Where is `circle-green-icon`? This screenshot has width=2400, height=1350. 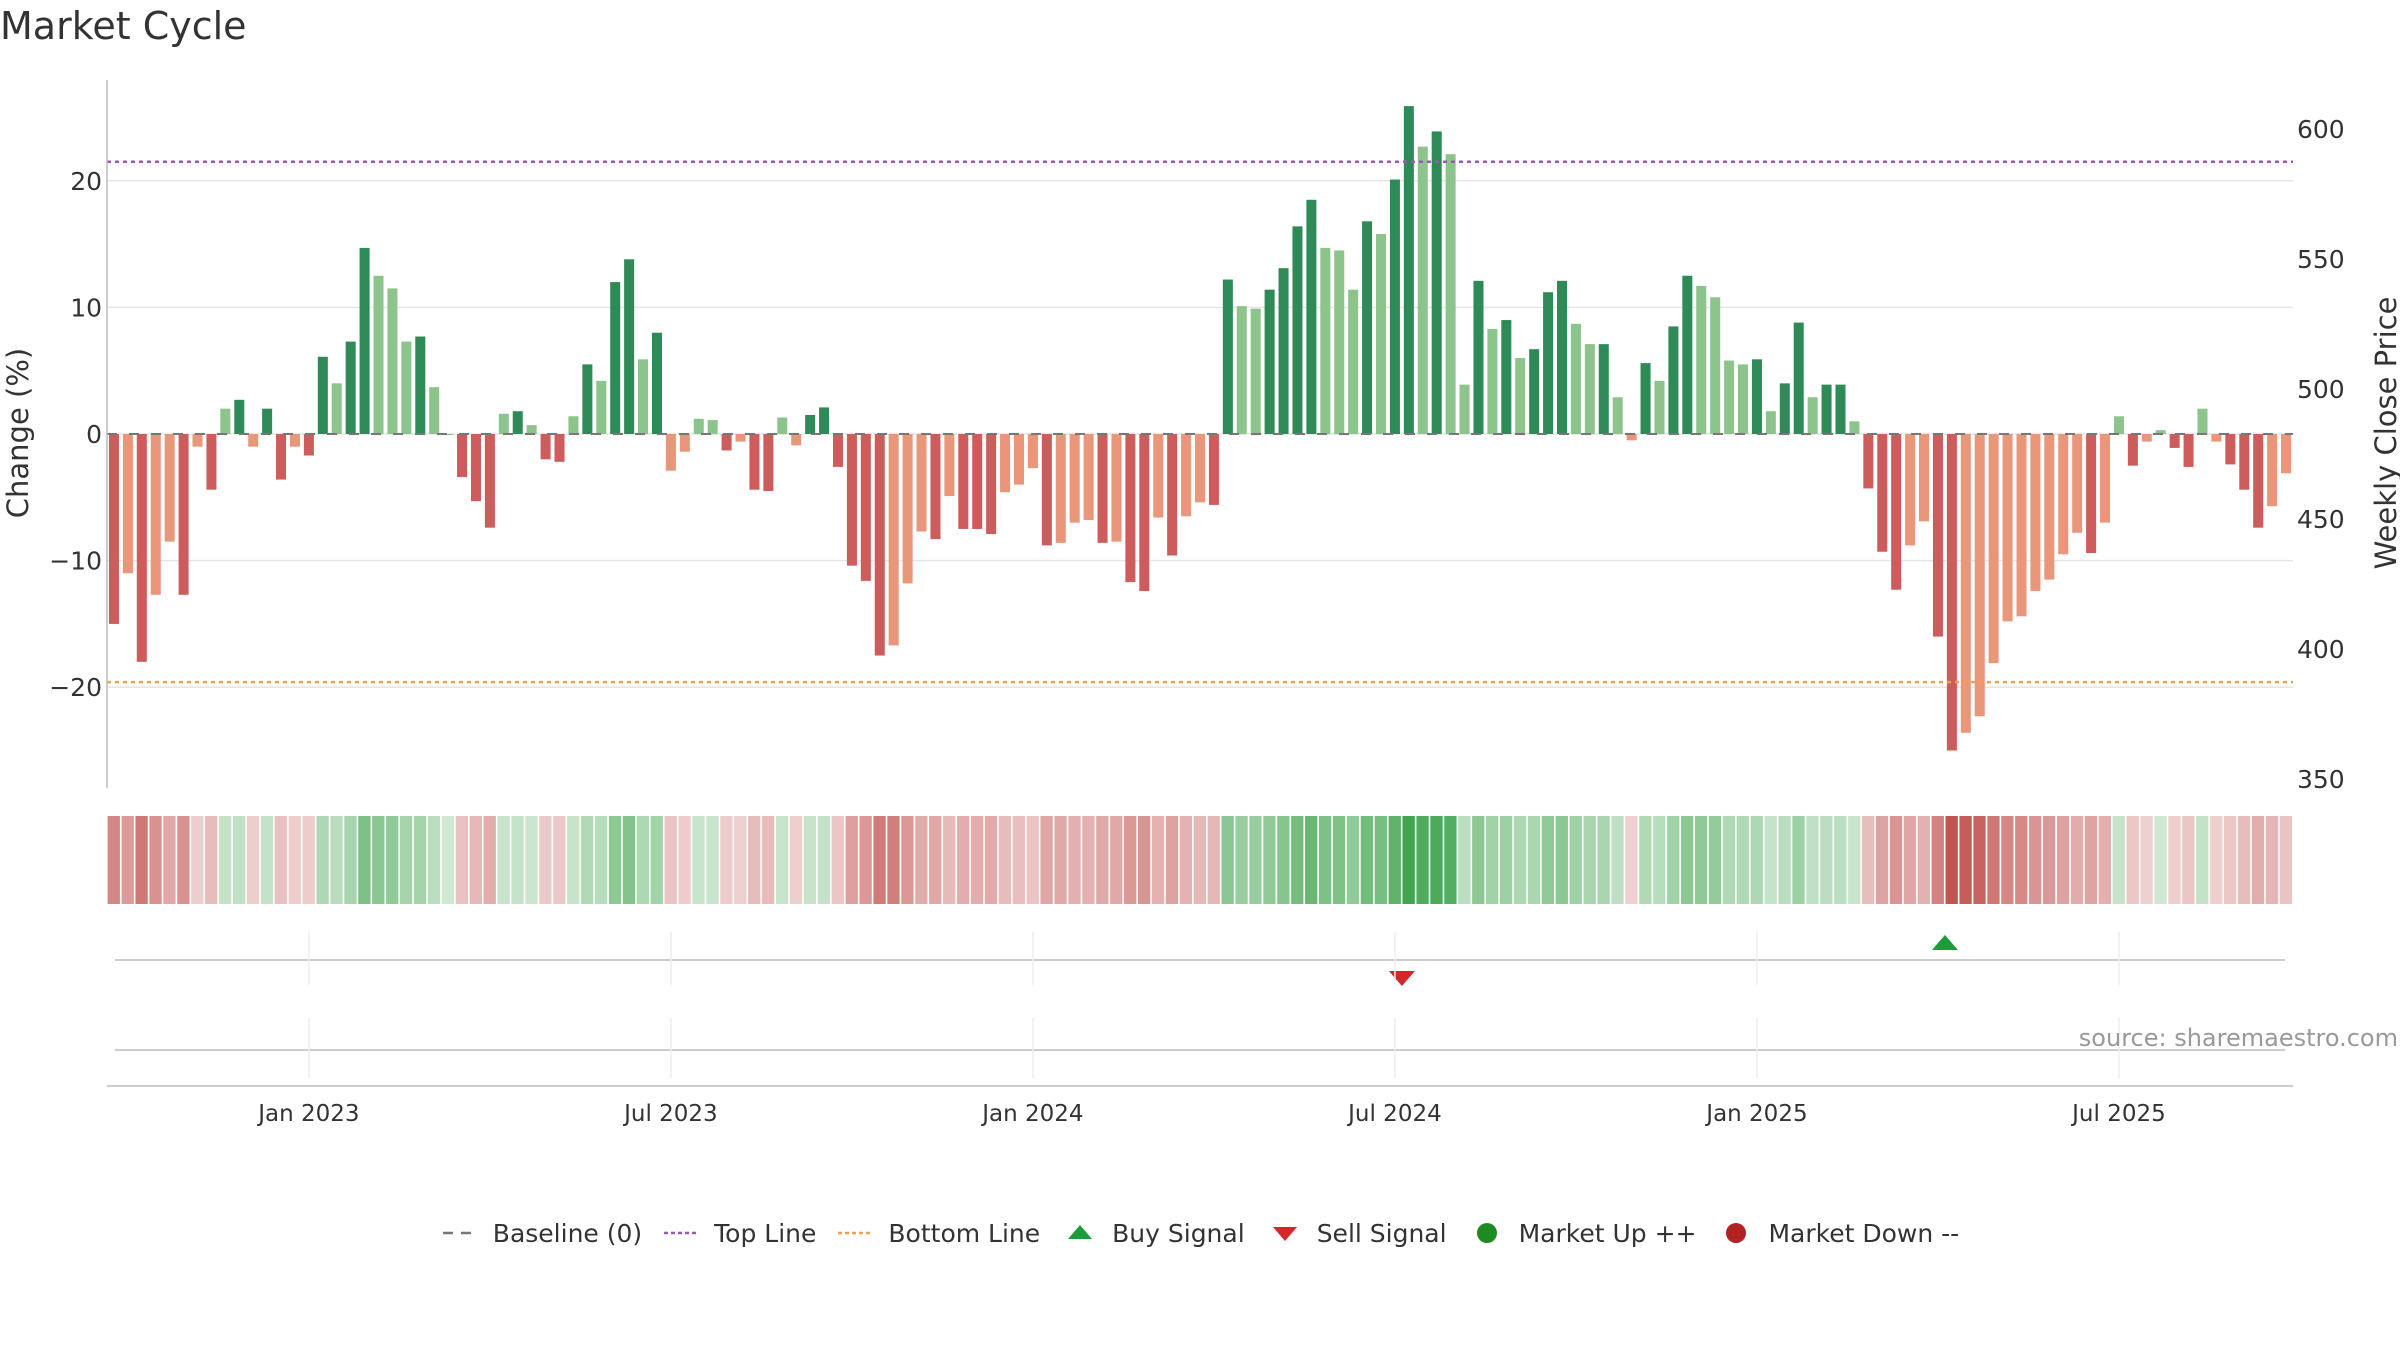
circle-green-icon is located at coordinates (1486, 1233).